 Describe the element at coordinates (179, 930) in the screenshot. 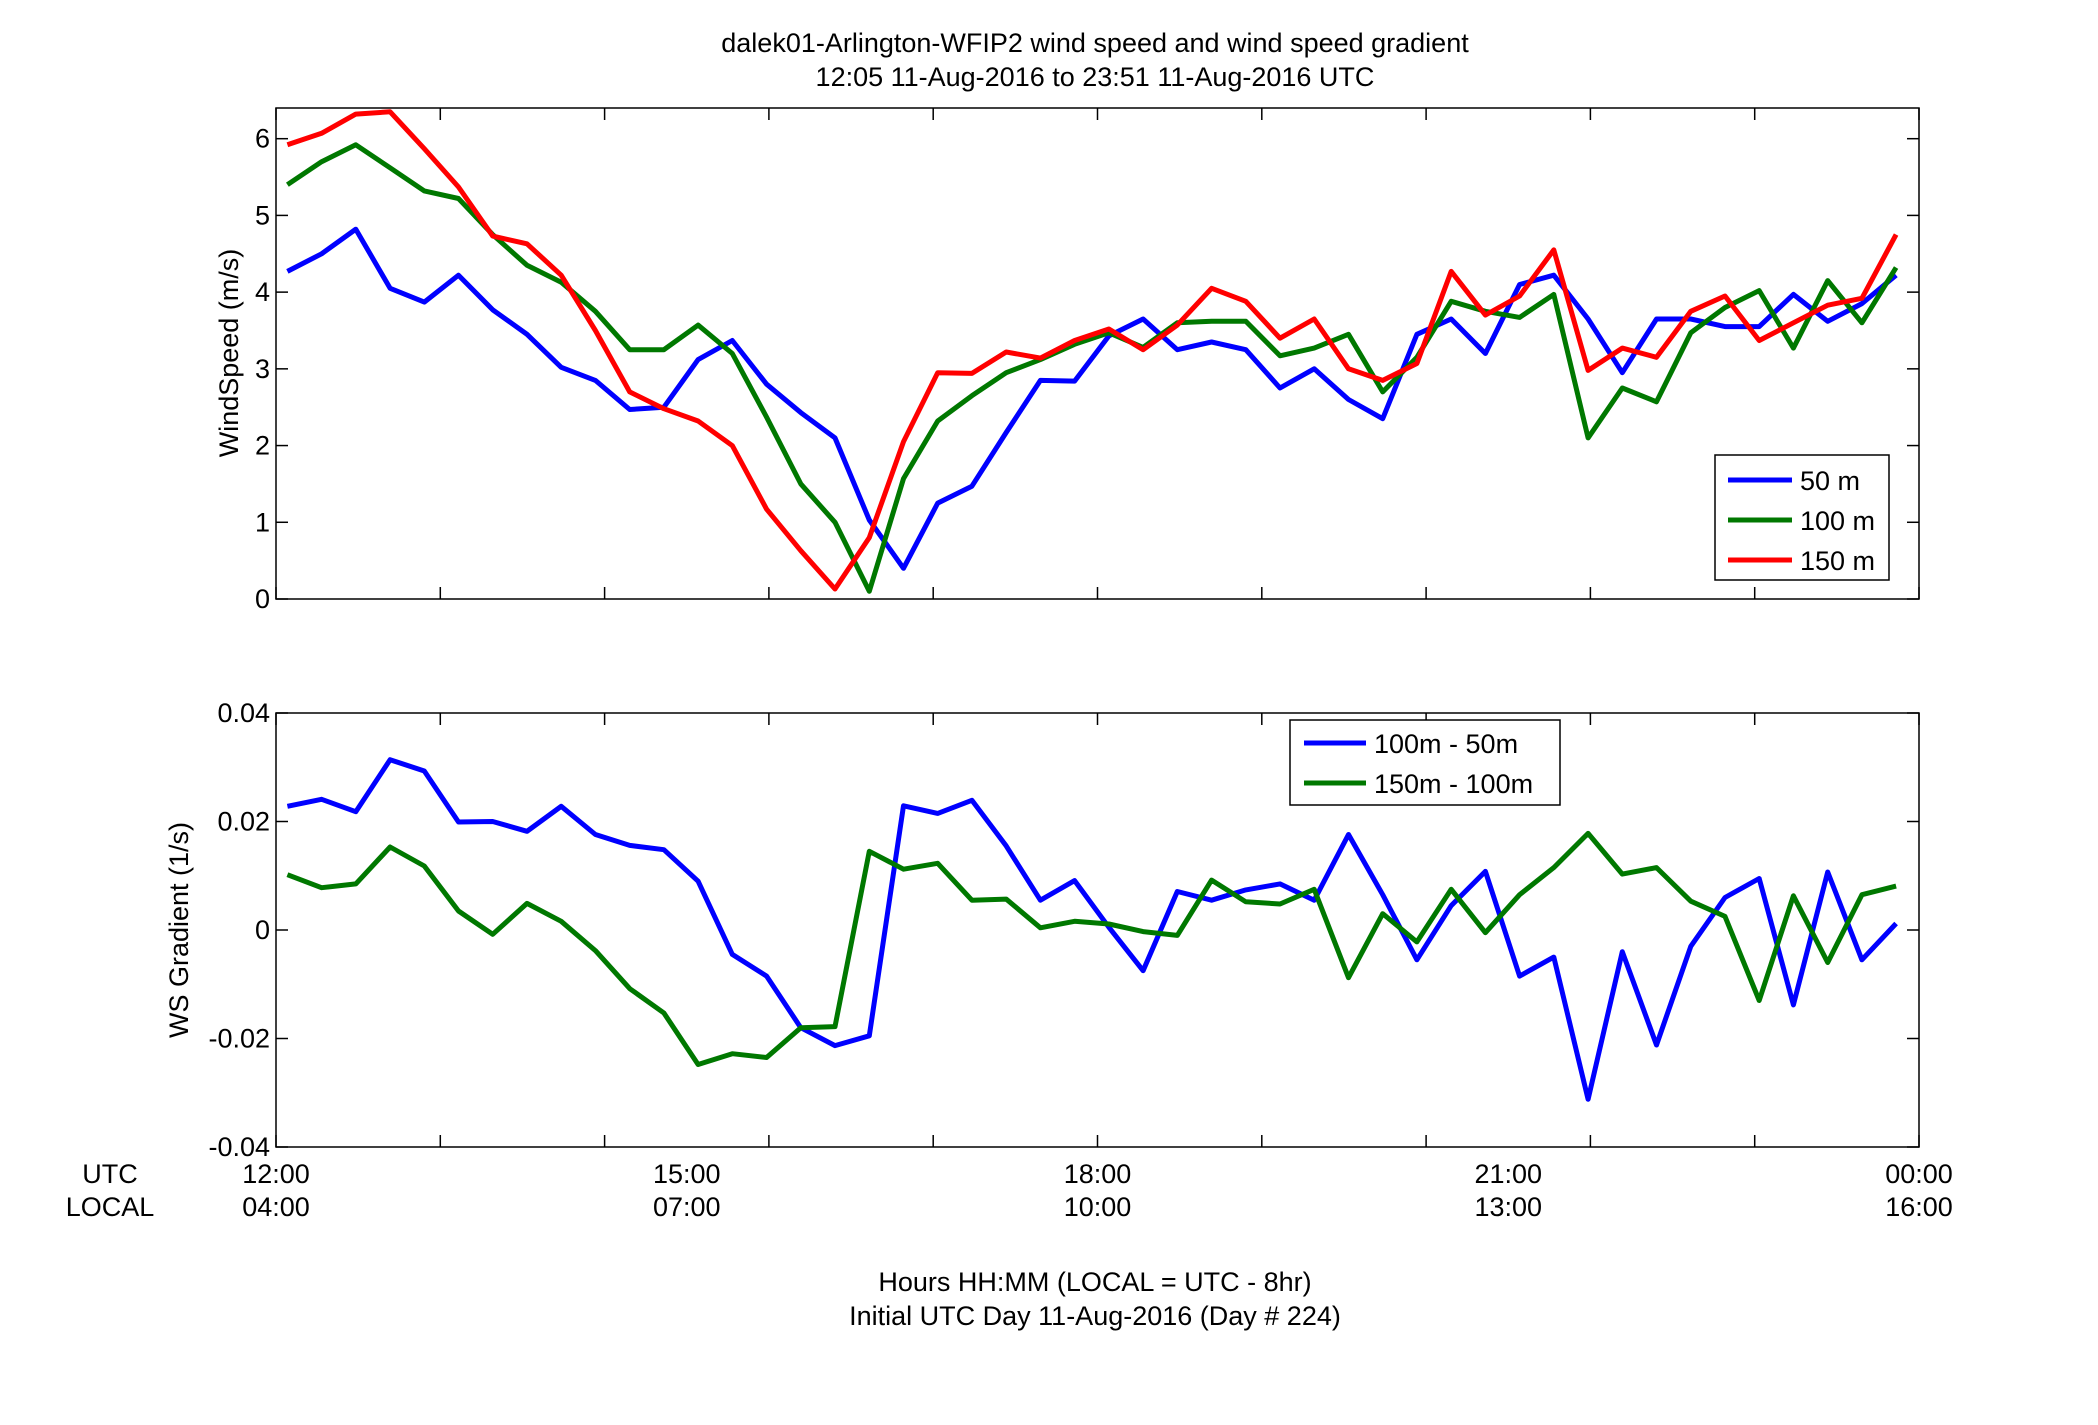

I see `gradient-ylabel: WS Gradient (1/s)` at that location.